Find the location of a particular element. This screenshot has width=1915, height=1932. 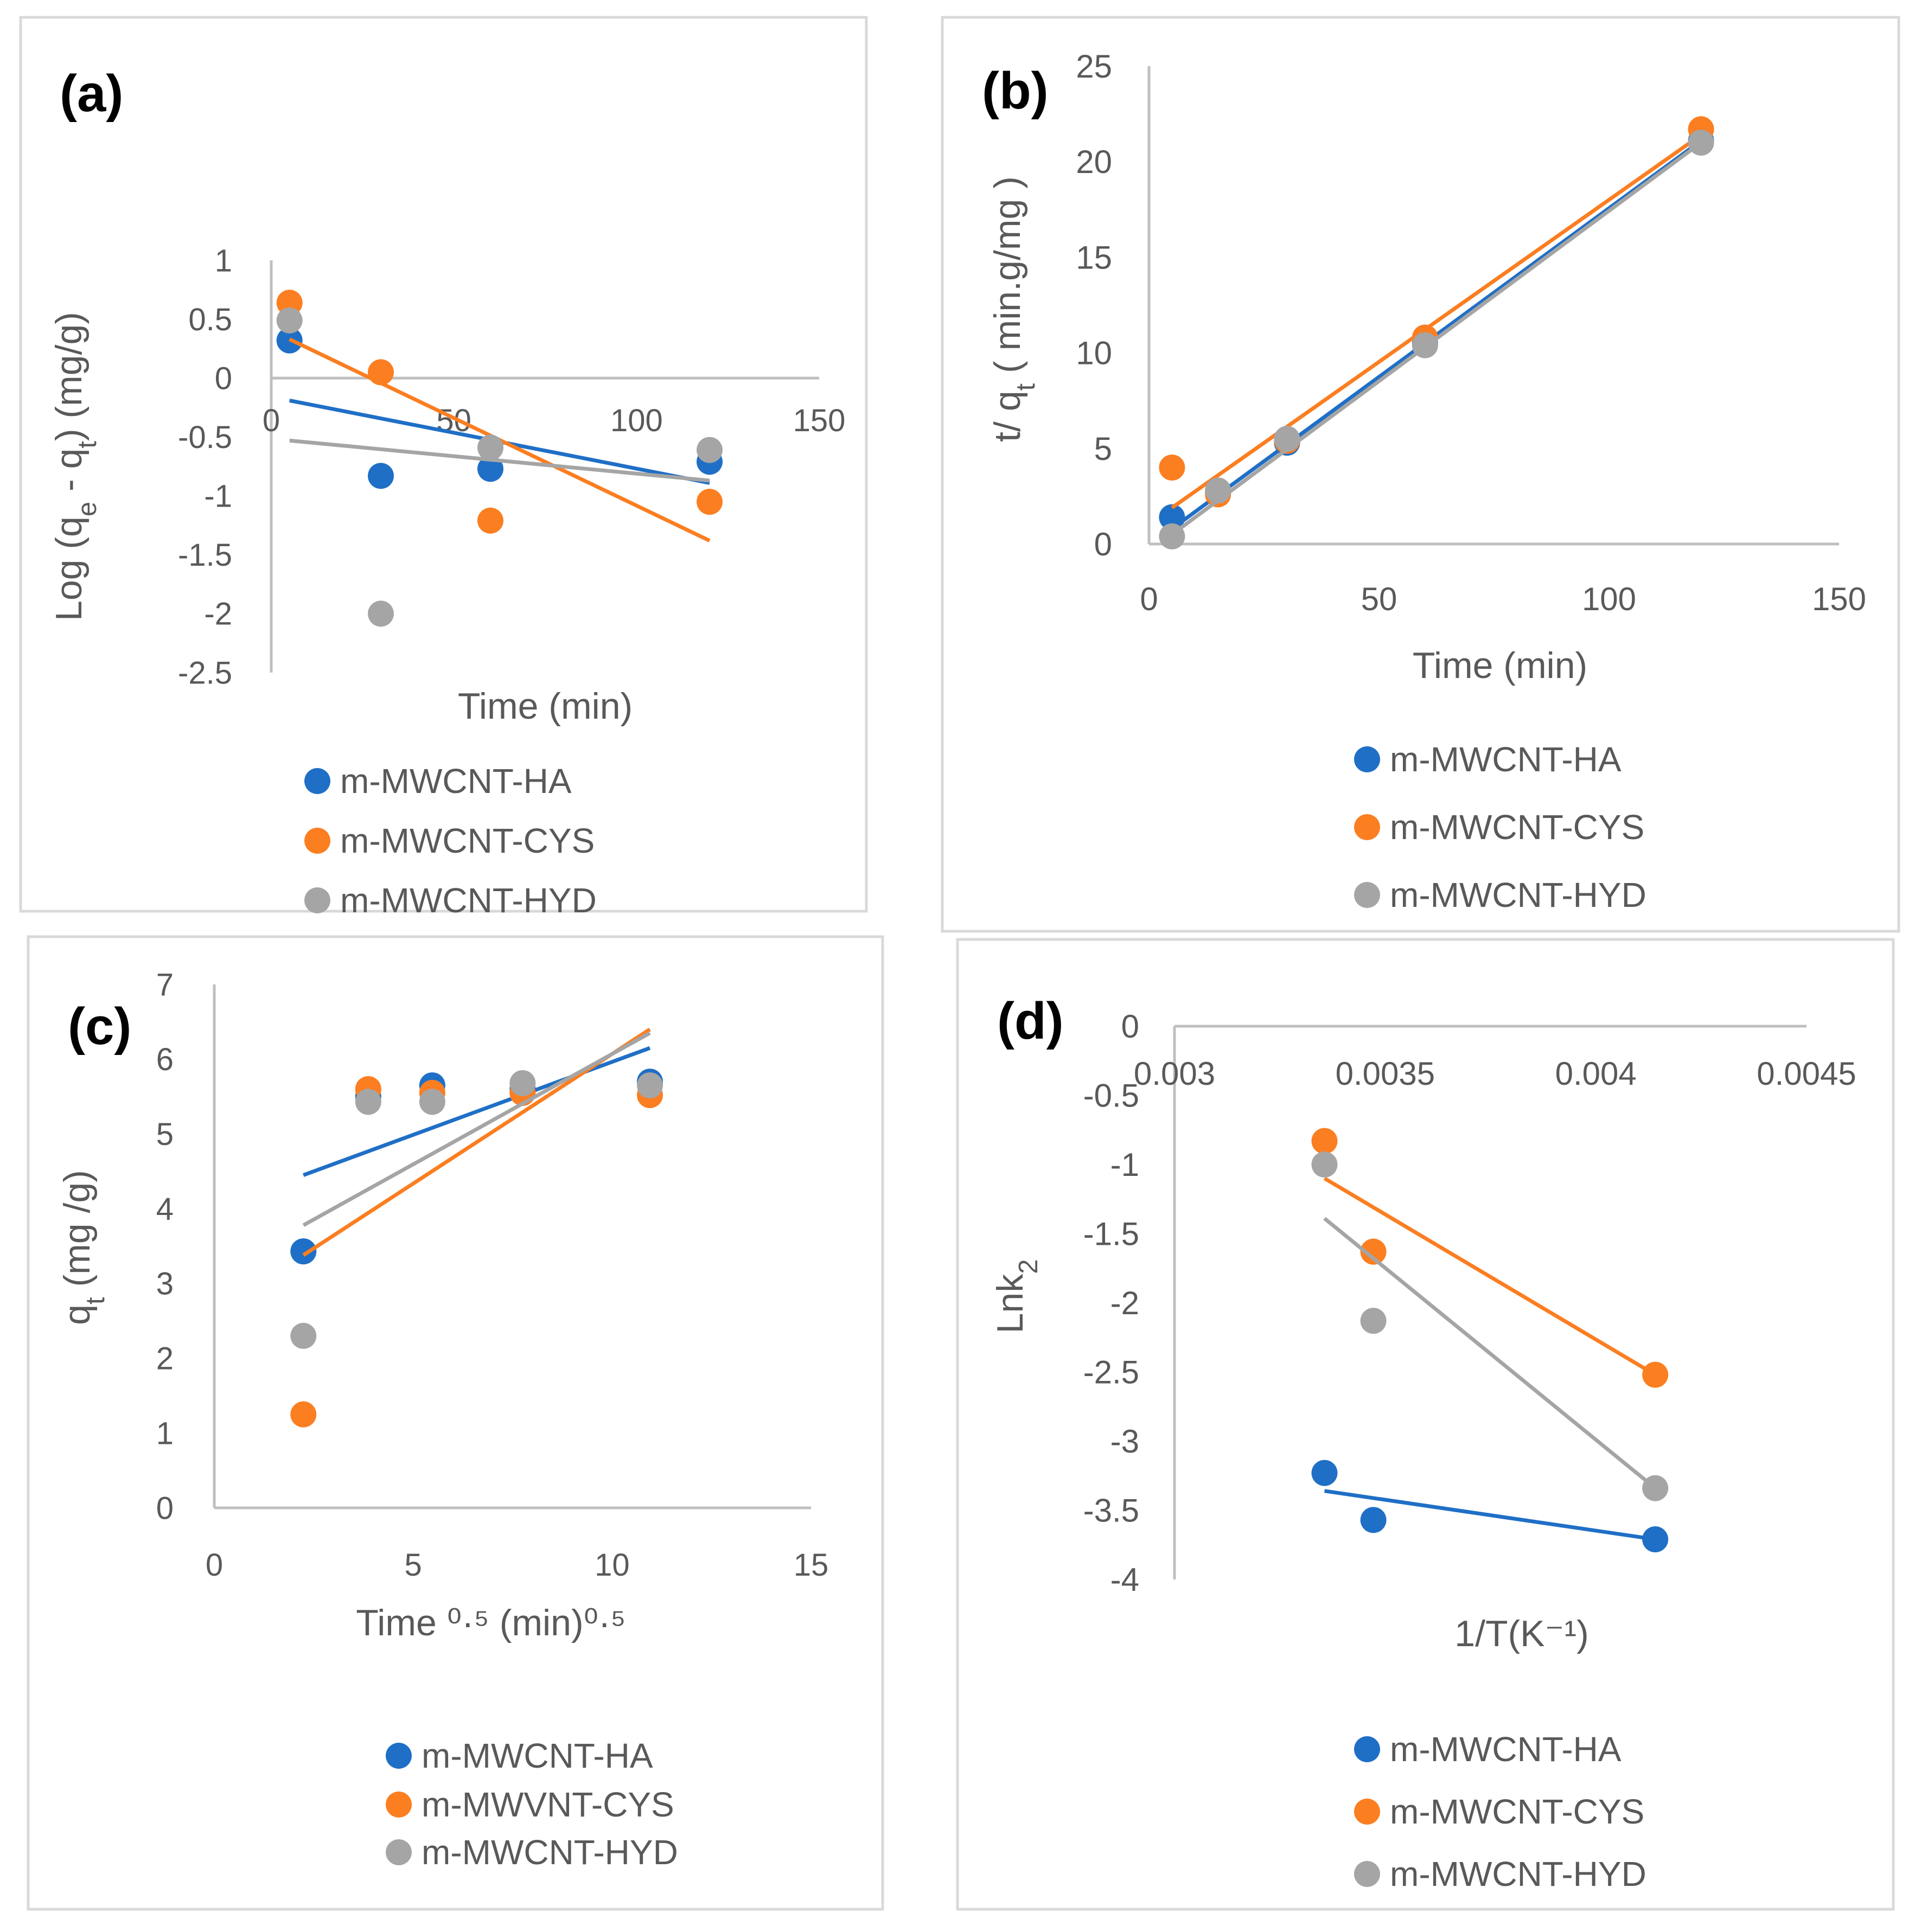

y-tick-label: 15 is located at coordinates (1094, 257).